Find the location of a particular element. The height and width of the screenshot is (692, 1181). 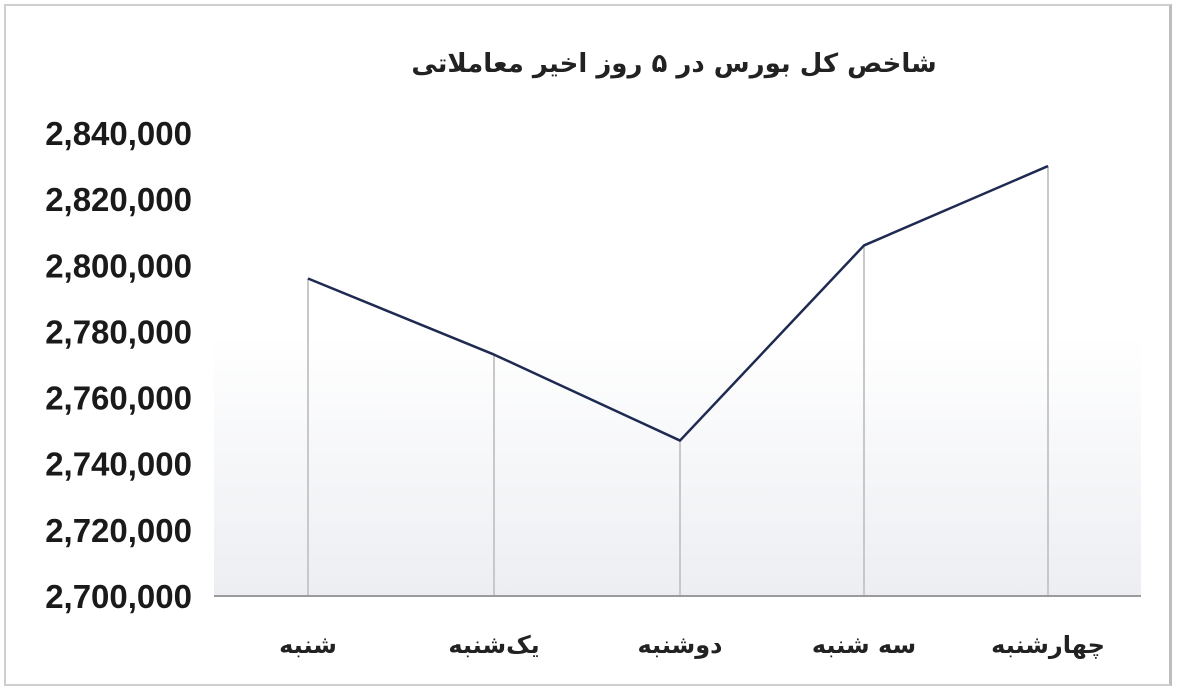

y-tick-label: 2,760,000 is located at coordinates (118, 398).